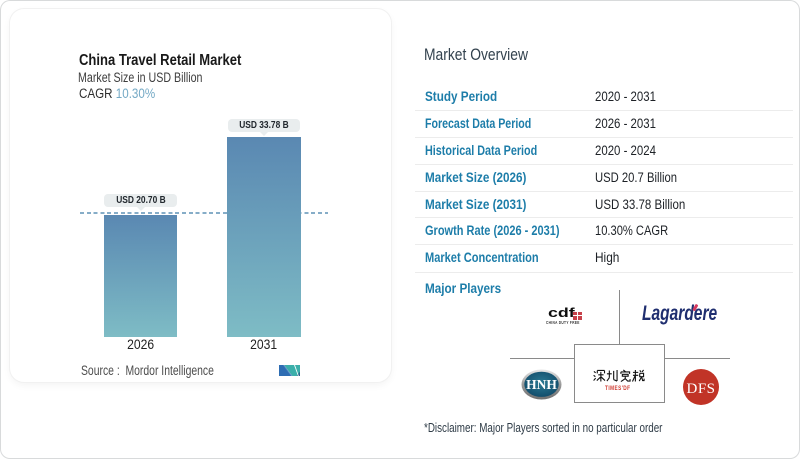  Describe the element at coordinates (541, 384) in the screenshot. I see `svg-text: HNH` at that location.